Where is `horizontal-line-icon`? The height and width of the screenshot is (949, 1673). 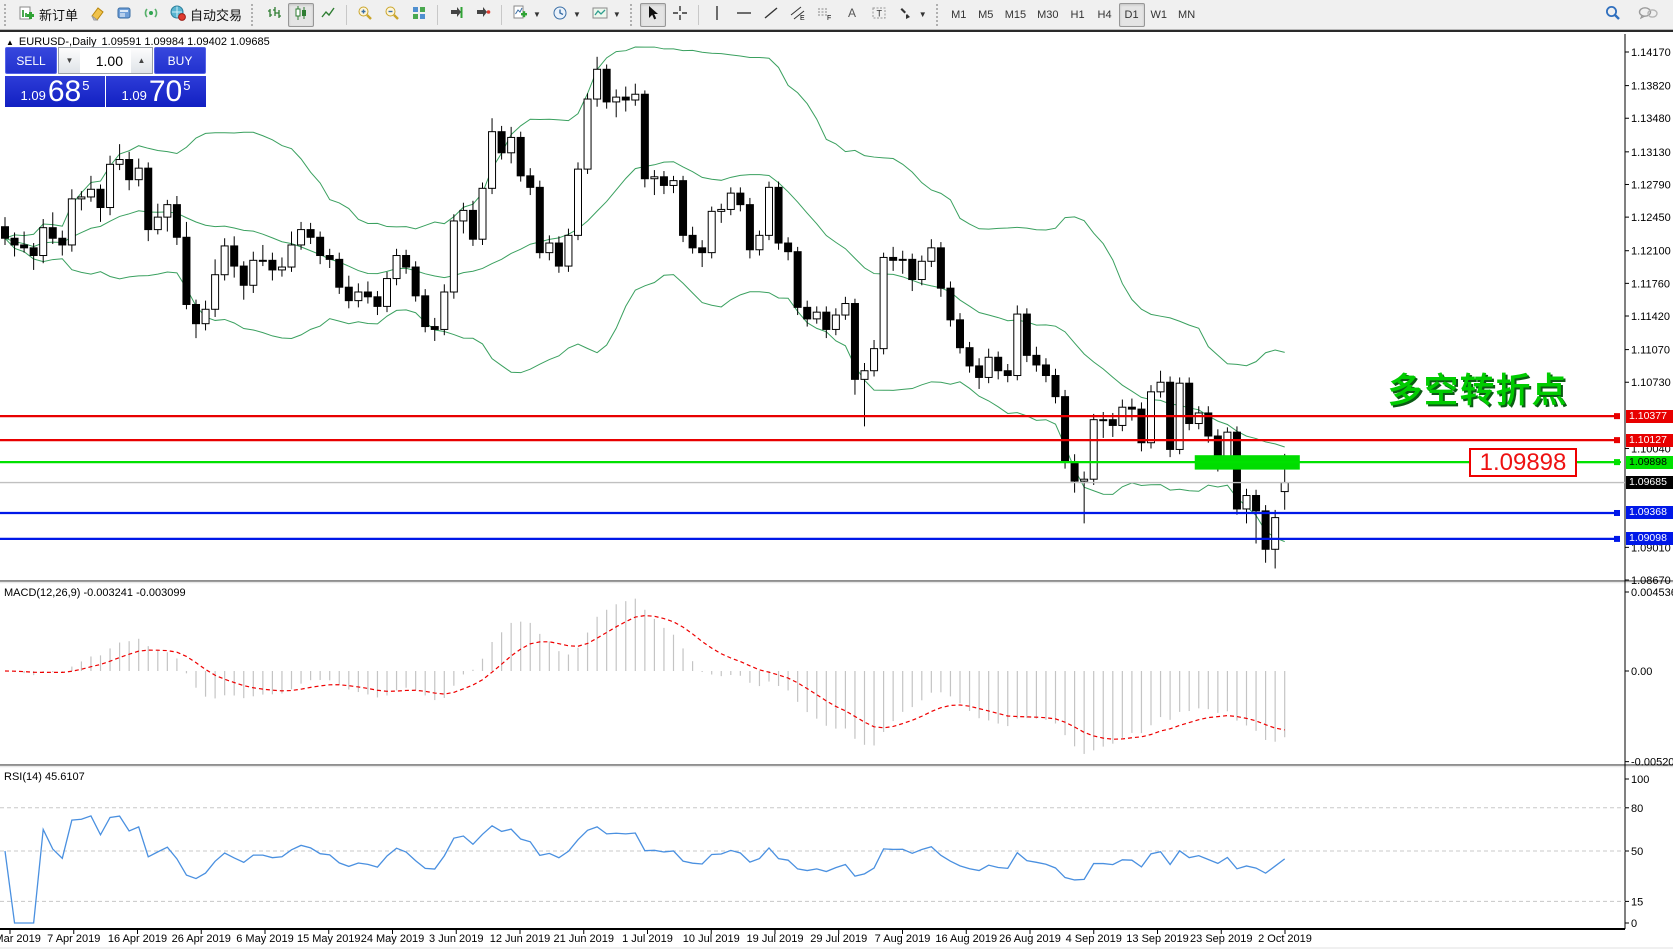
horizontal-line-icon is located at coordinates (744, 14).